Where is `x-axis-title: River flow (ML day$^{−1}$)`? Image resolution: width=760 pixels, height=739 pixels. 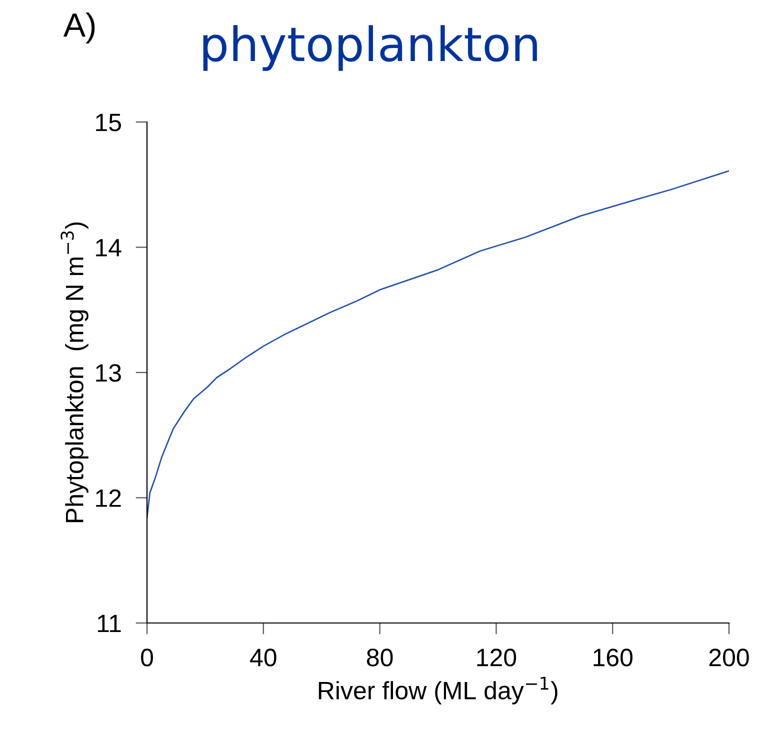 x-axis-title: River flow (ML day$^{−1}$) is located at coordinates (438, 690).